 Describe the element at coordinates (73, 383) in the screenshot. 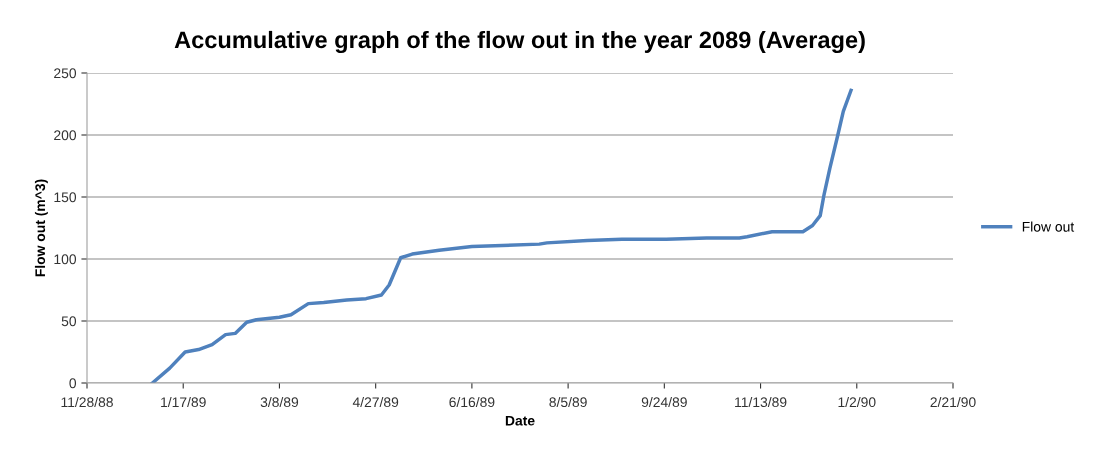

I see `y-tick-label: 0` at that location.